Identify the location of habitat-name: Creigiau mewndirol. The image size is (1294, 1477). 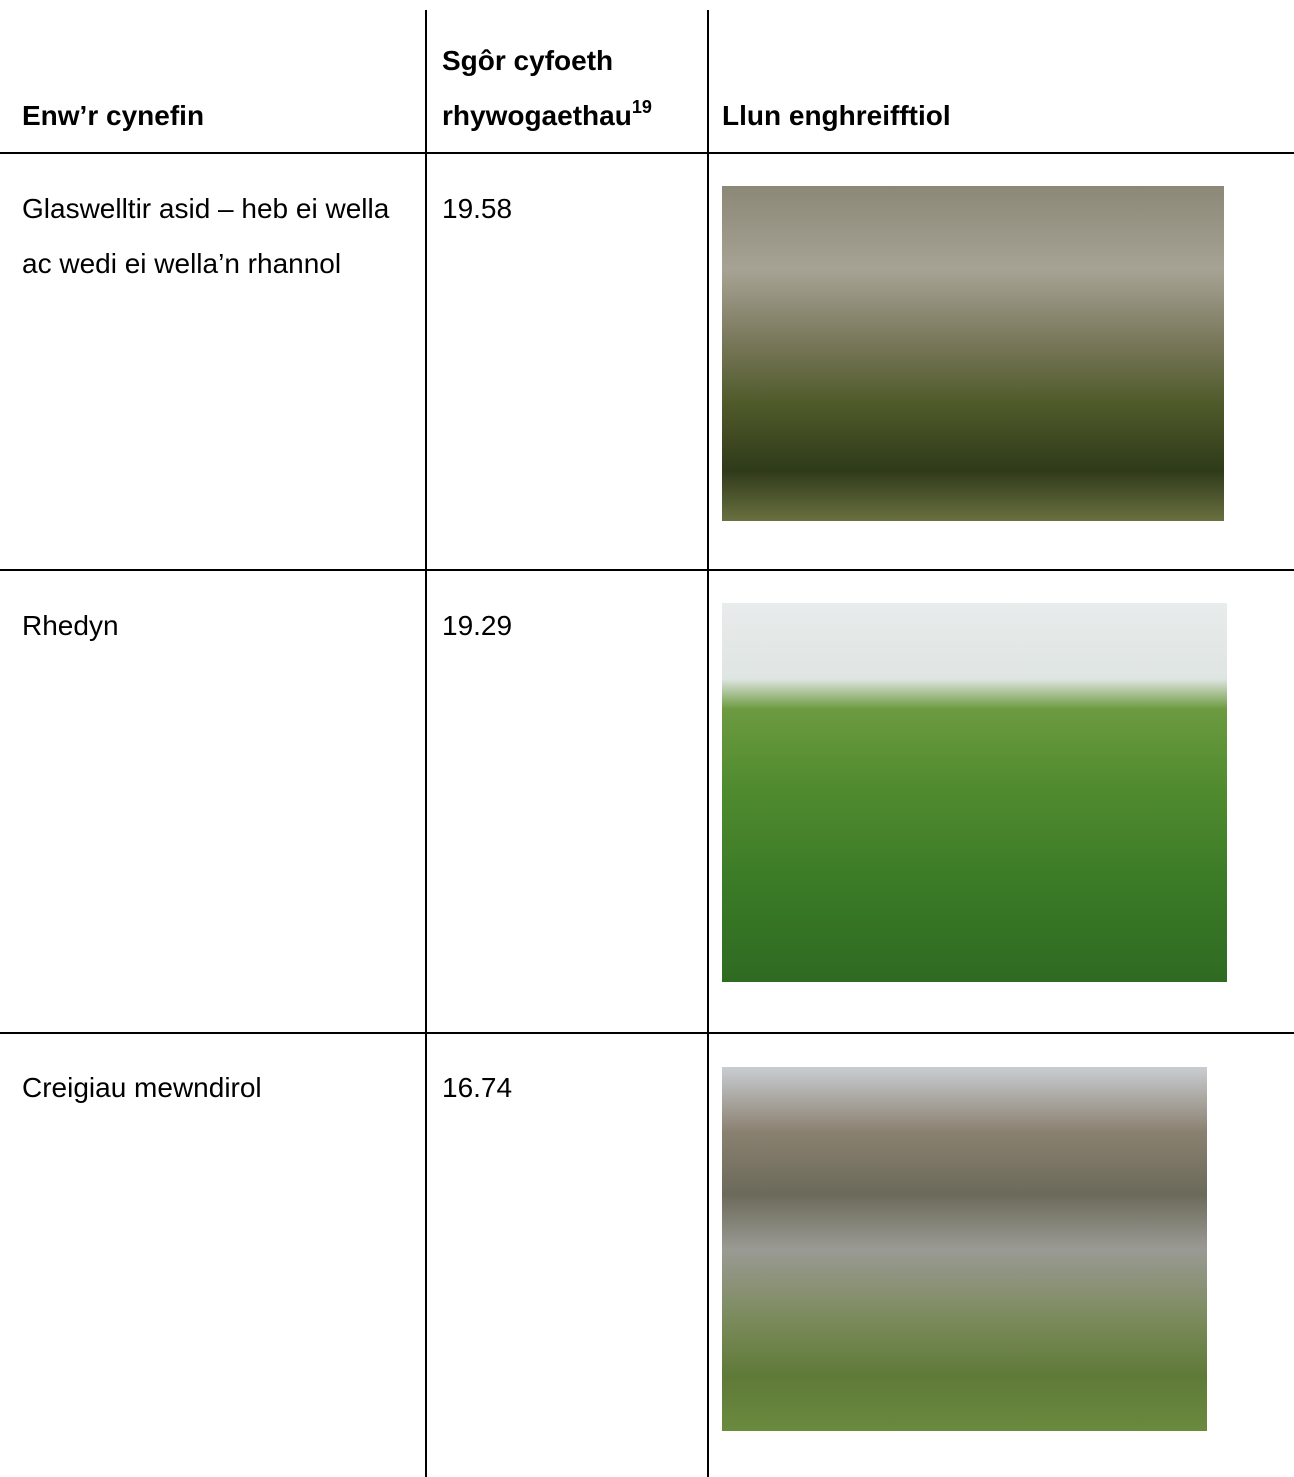
(142, 1087).